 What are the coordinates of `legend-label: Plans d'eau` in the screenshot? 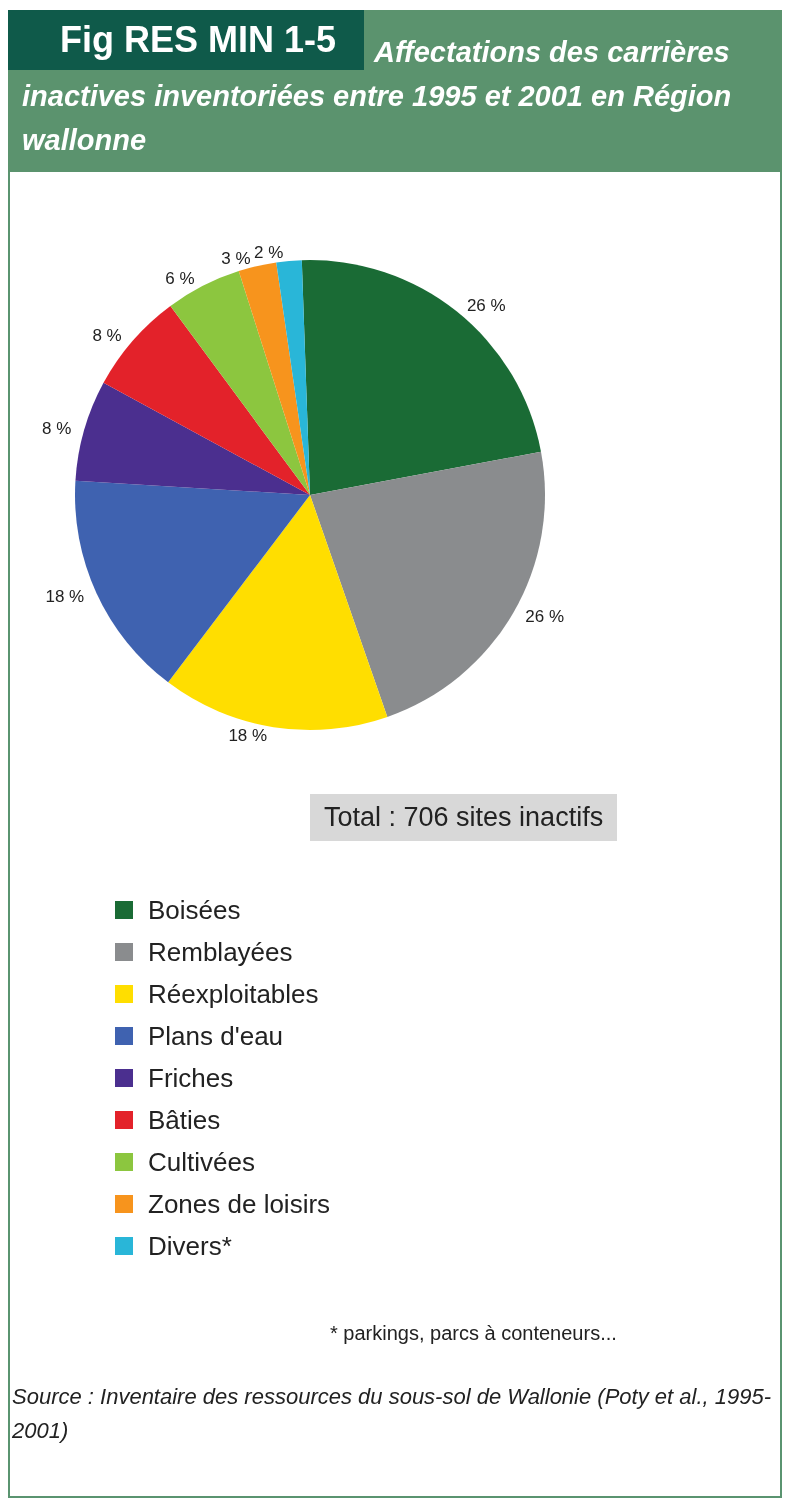 It's located at (216, 1036).